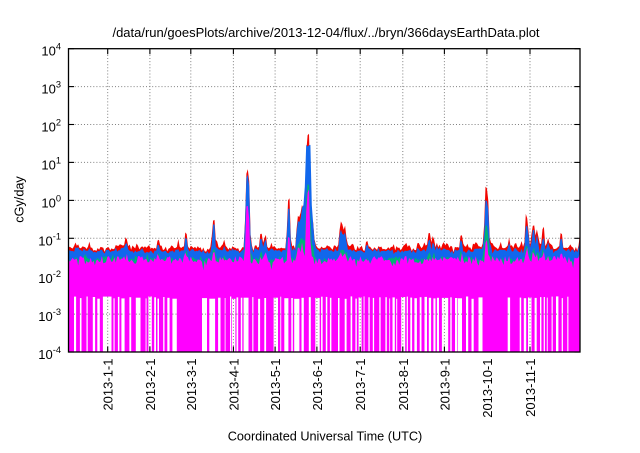 The height and width of the screenshot is (453, 640). Describe the element at coordinates (20, 199) in the screenshot. I see `svg-text: cGy/day` at that location.